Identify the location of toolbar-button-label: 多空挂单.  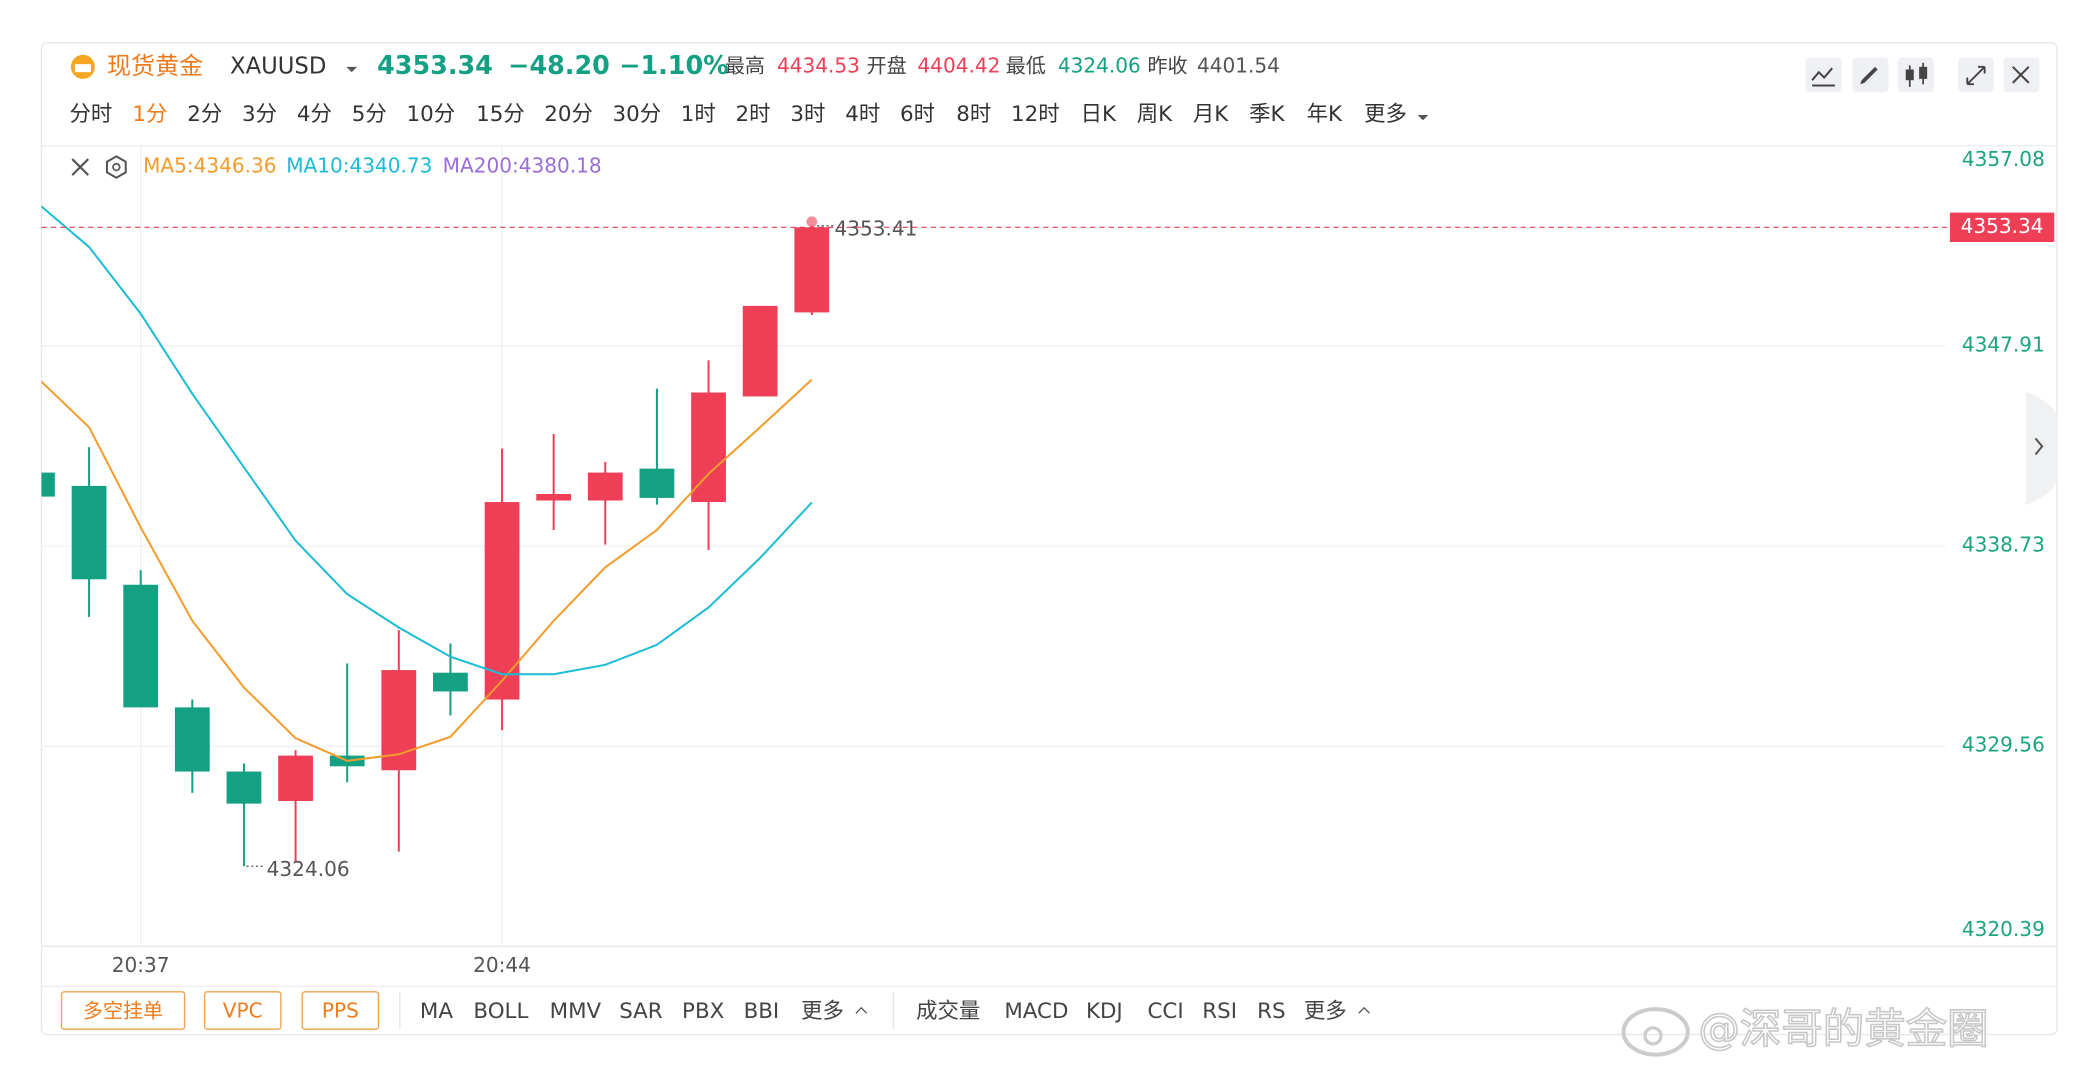
(123, 1010).